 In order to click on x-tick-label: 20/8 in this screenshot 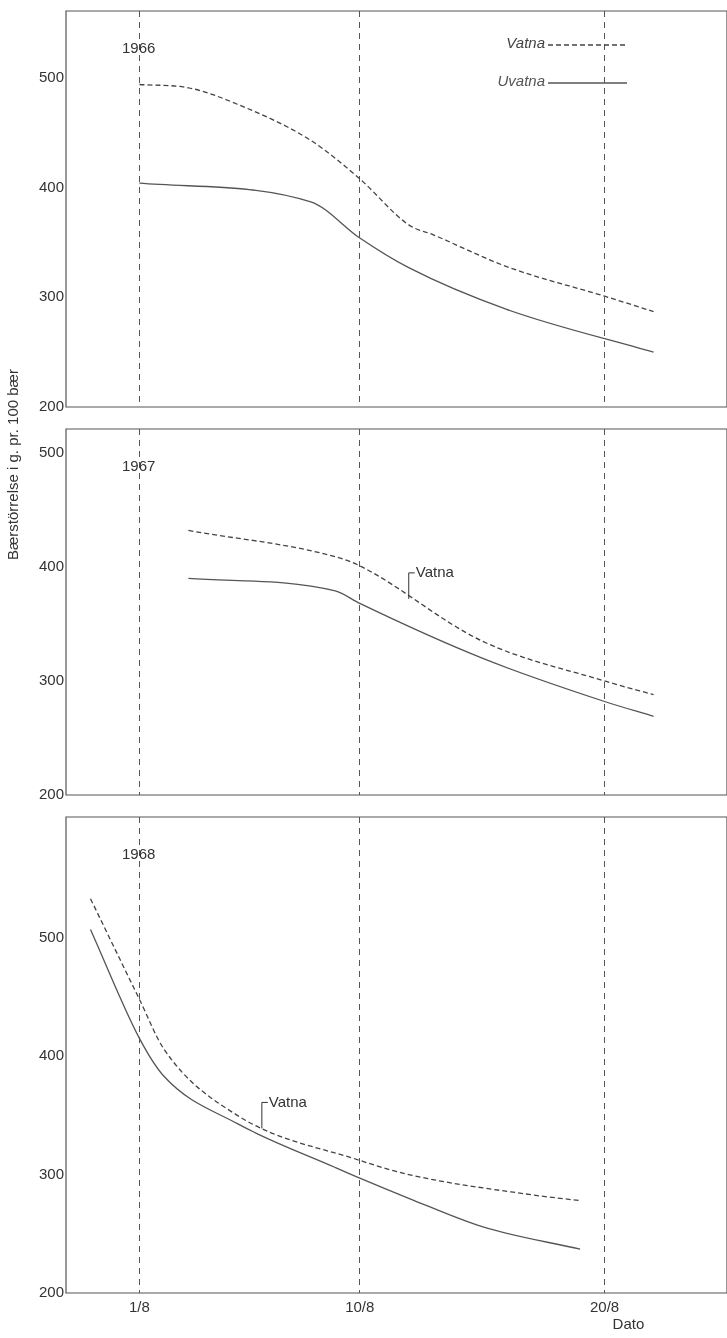, I will do `click(604, 1307)`.